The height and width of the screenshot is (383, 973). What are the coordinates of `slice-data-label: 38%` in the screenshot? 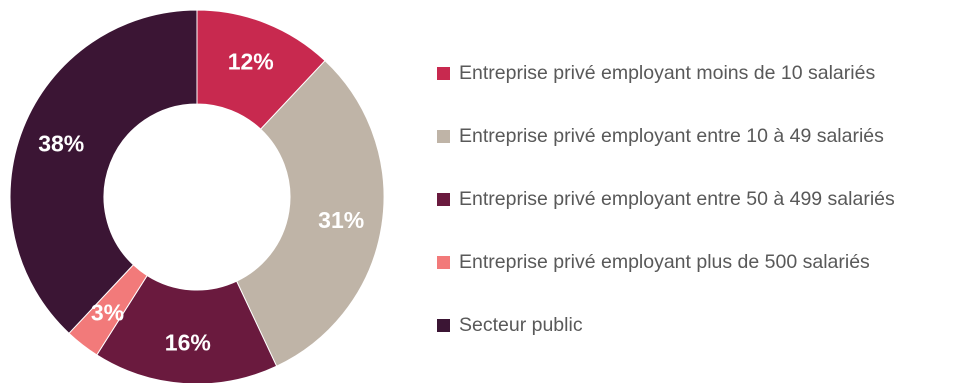 It's located at (61, 143).